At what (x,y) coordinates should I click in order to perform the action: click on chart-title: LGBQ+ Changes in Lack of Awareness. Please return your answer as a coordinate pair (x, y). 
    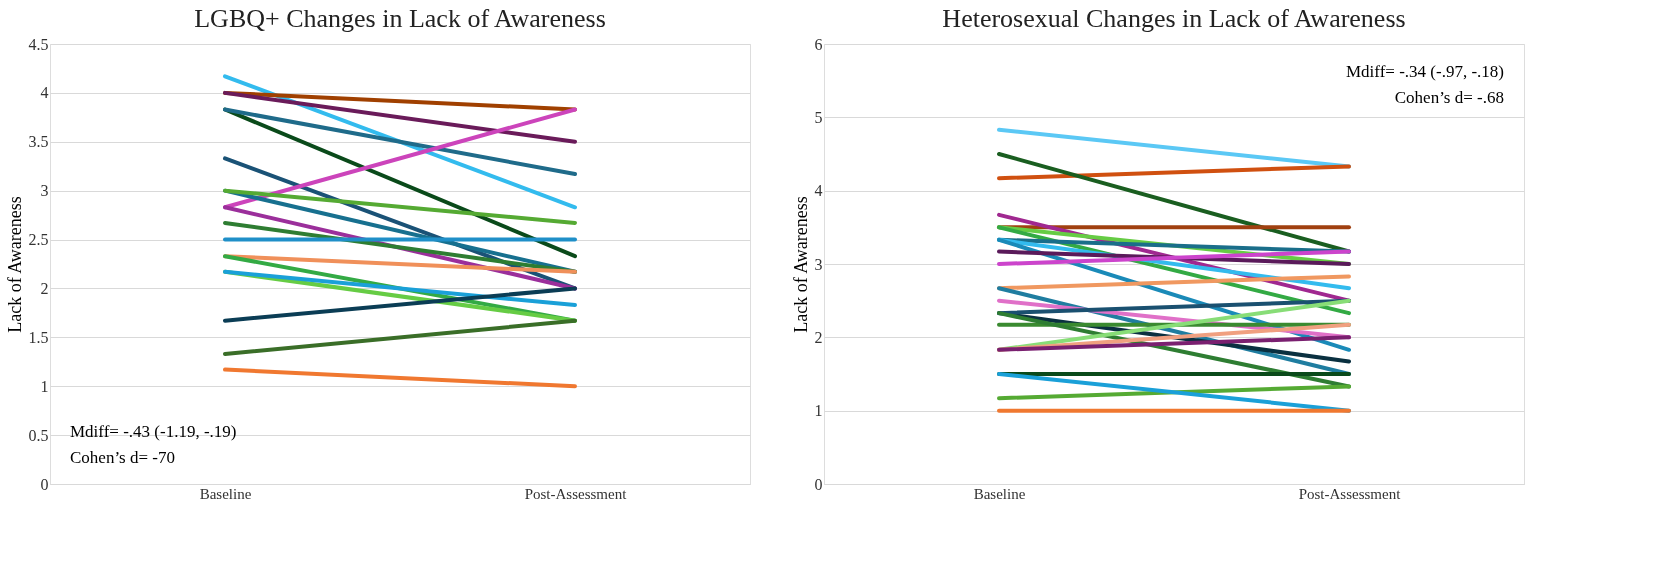
    Looking at the image, I should click on (400, 18).